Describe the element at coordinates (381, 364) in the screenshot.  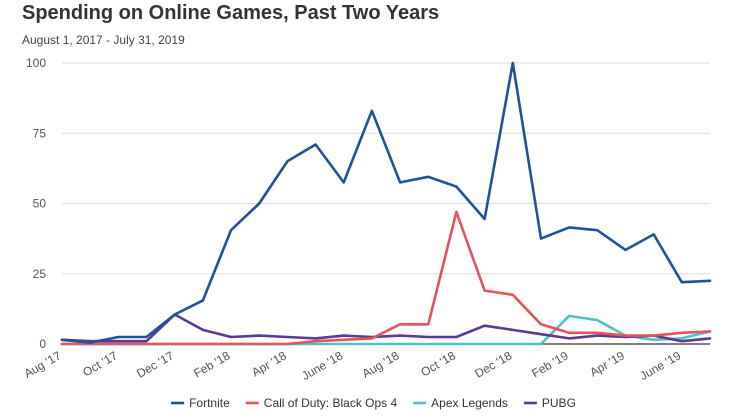
I see `x-tick-label: Aug '18` at that location.